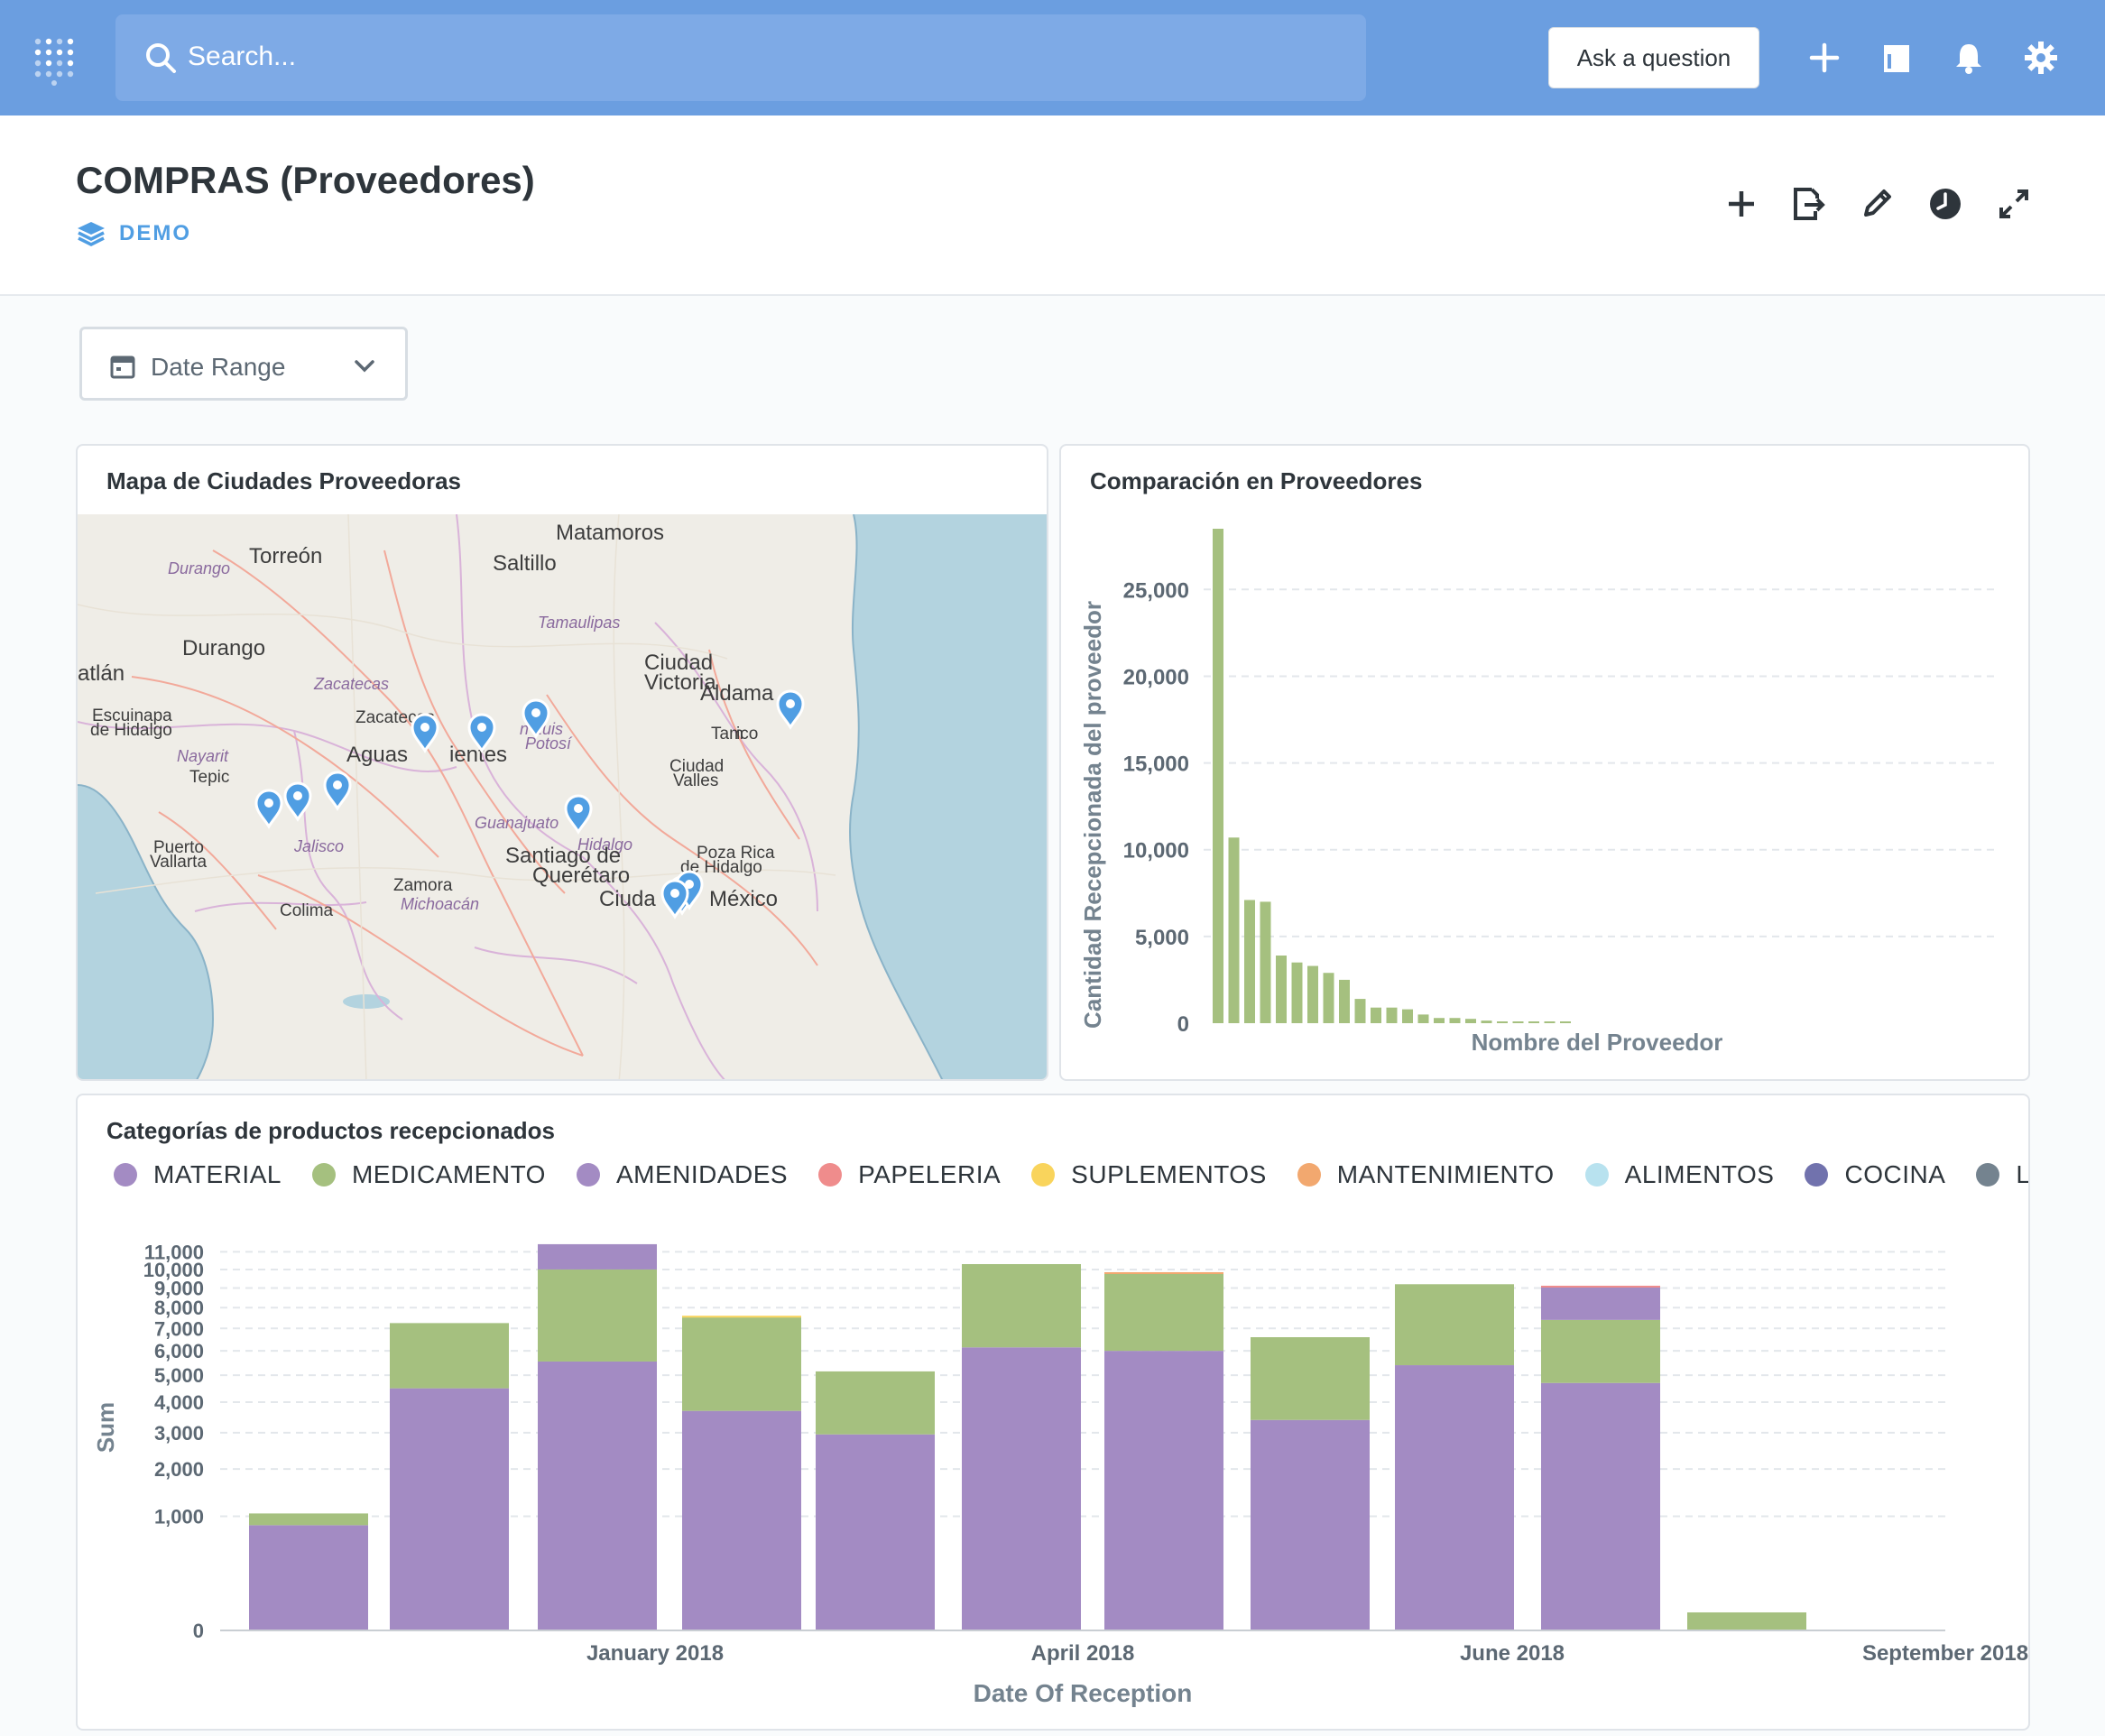  What do you see at coordinates (2014, 204) in the screenshot?
I see `fullscreen-icon` at bounding box center [2014, 204].